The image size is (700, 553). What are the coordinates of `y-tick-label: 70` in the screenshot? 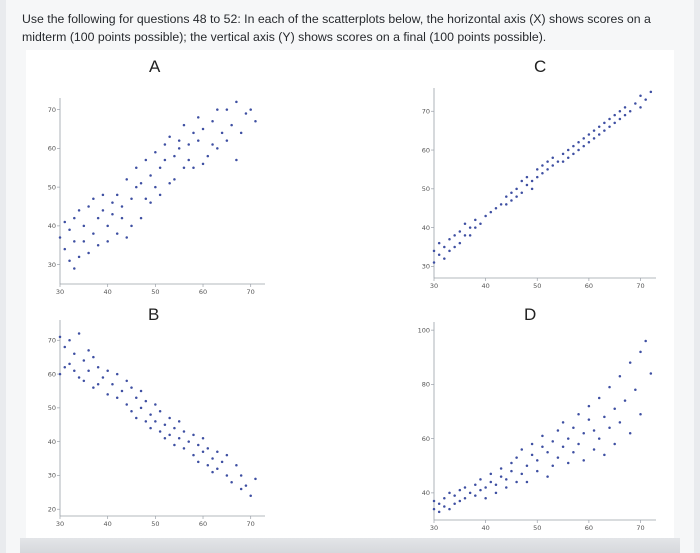 It's located at (52, 110).